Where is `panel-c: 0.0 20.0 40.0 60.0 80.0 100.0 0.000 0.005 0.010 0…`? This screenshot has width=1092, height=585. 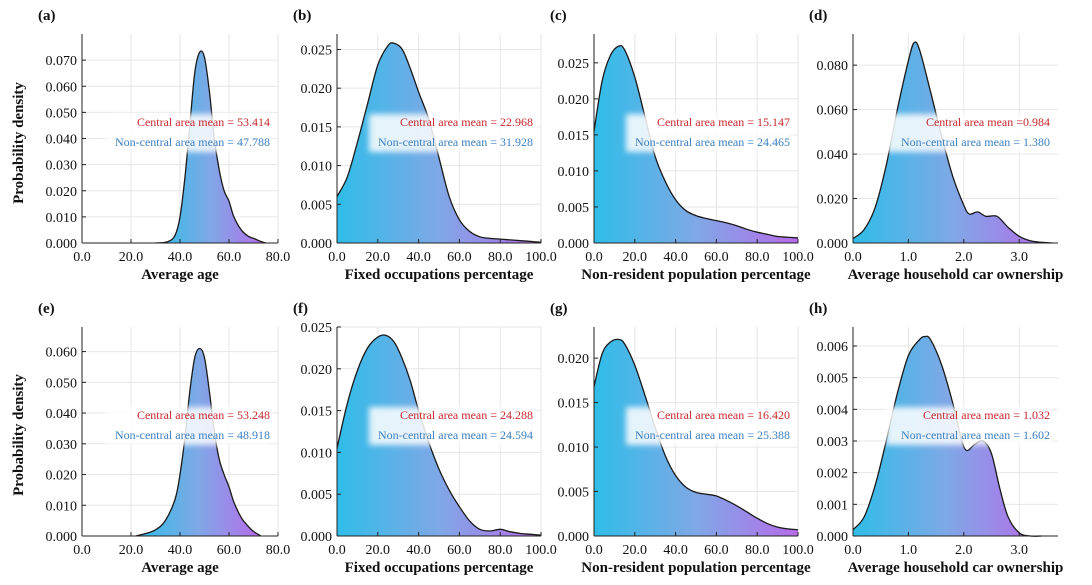
panel-c: 0.0 20.0 40.0 60.0 80.0 100.0 0.000 0.005 0.010 0… is located at coordinates (682, 145).